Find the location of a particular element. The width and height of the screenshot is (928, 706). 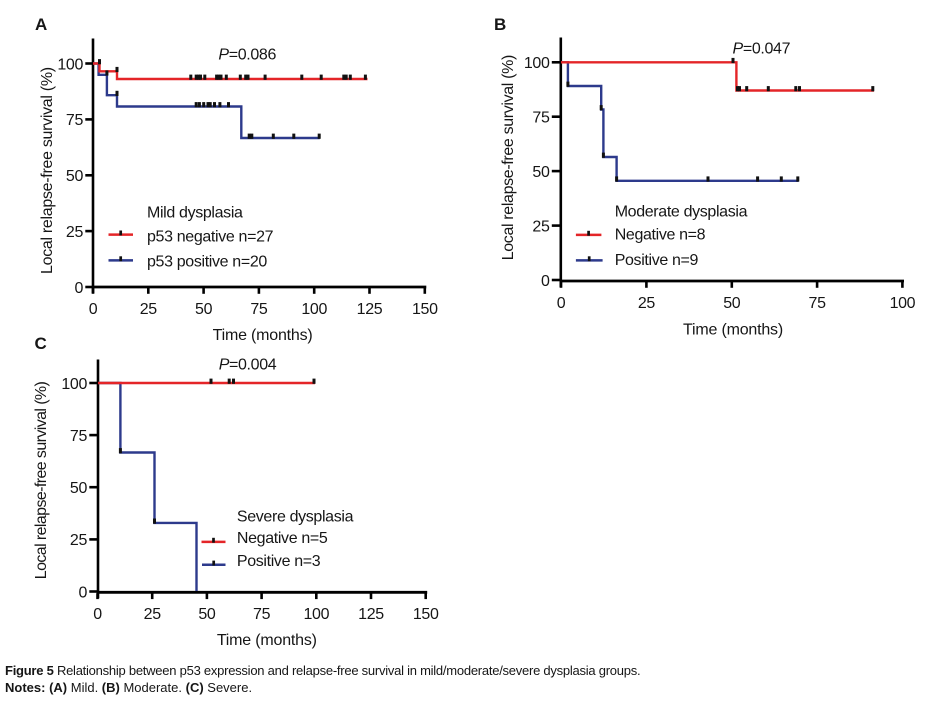

svg-text: C is located at coordinates (41, 343).